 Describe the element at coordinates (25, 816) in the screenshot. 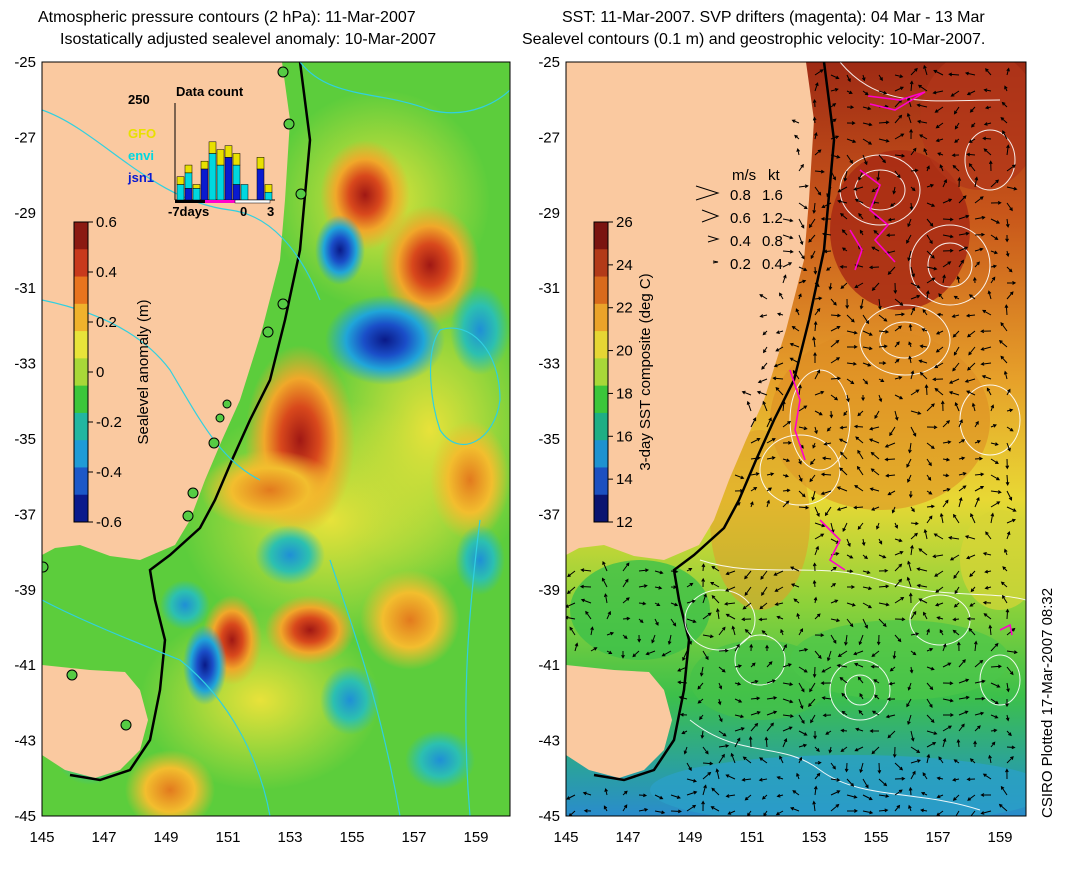

I see `left-lat-label: -45` at that location.